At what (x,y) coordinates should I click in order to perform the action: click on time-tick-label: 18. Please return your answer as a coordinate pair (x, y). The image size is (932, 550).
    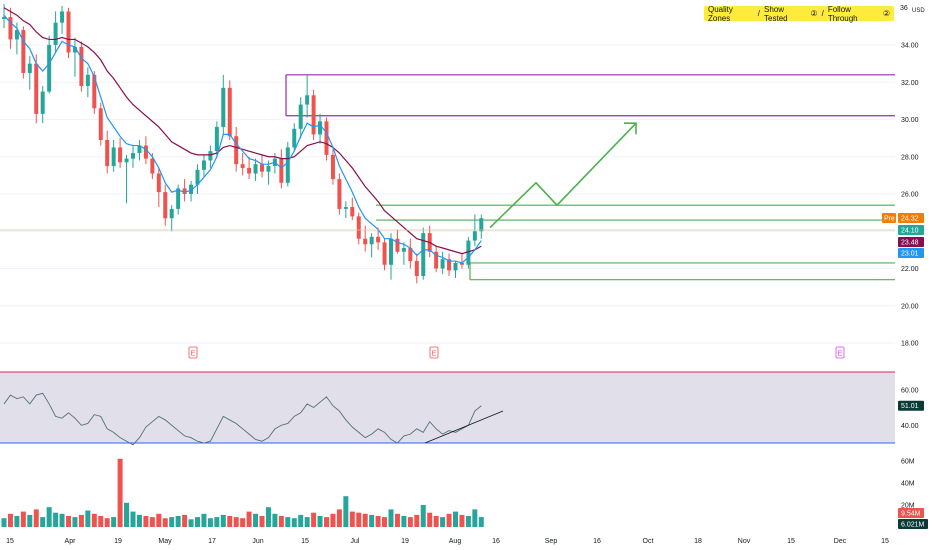
    Looking at the image, I should click on (698, 541).